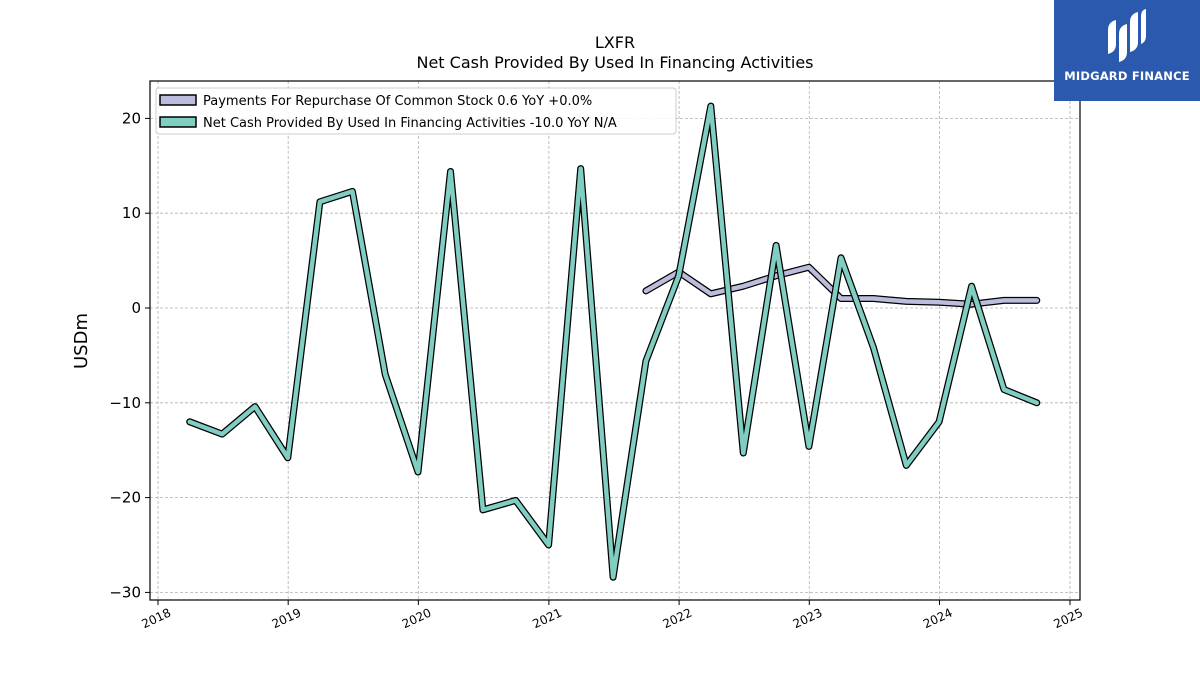 The width and height of the screenshot is (1200, 675). Describe the element at coordinates (131, 118) in the screenshot. I see `y-tick-label: 20` at that location.